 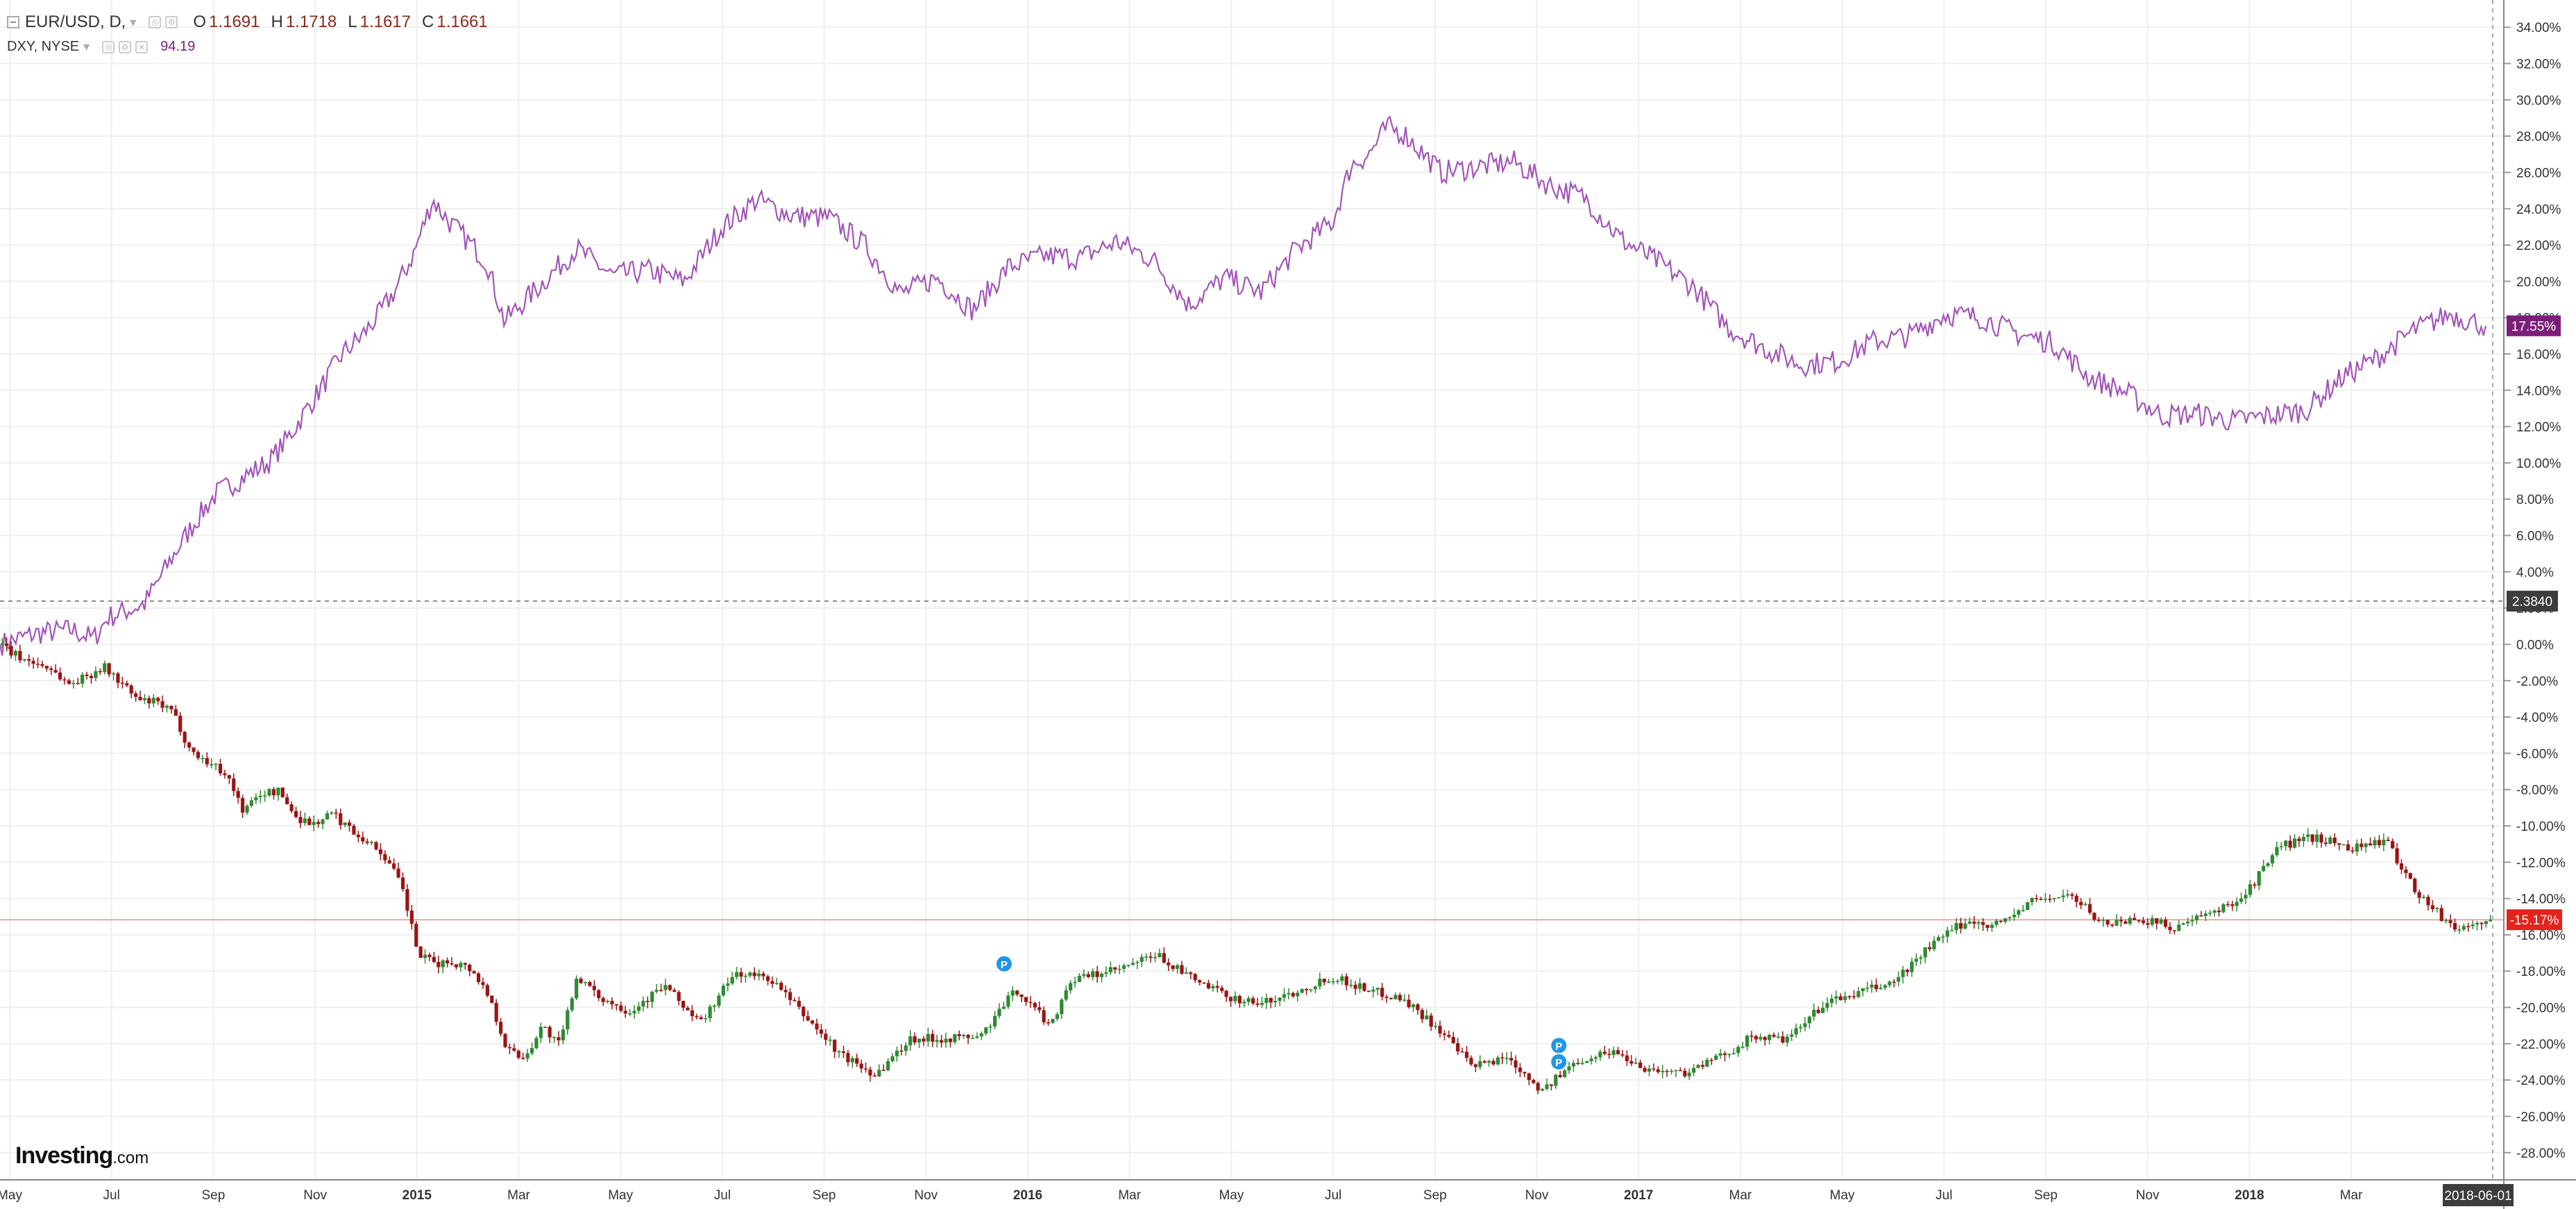 I want to click on y-tick-label: -8.00%, so click(x=2537, y=791).